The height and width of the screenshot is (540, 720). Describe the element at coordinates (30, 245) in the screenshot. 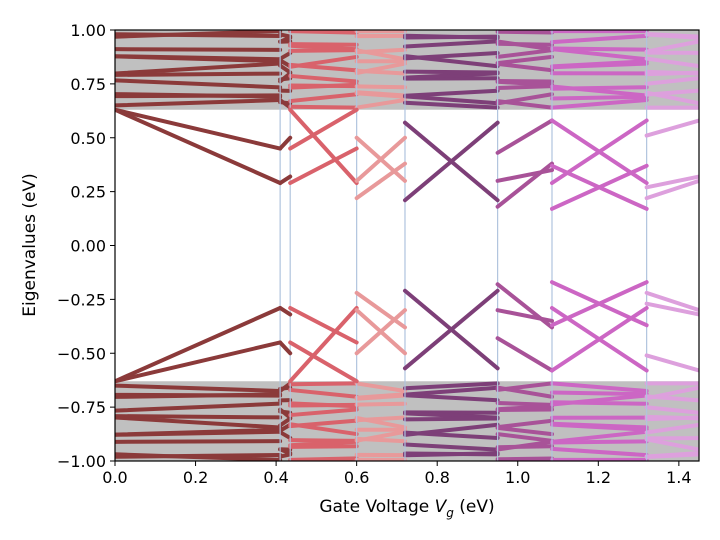

I see `y-axis-label: Eigenvalues (eV)` at that location.